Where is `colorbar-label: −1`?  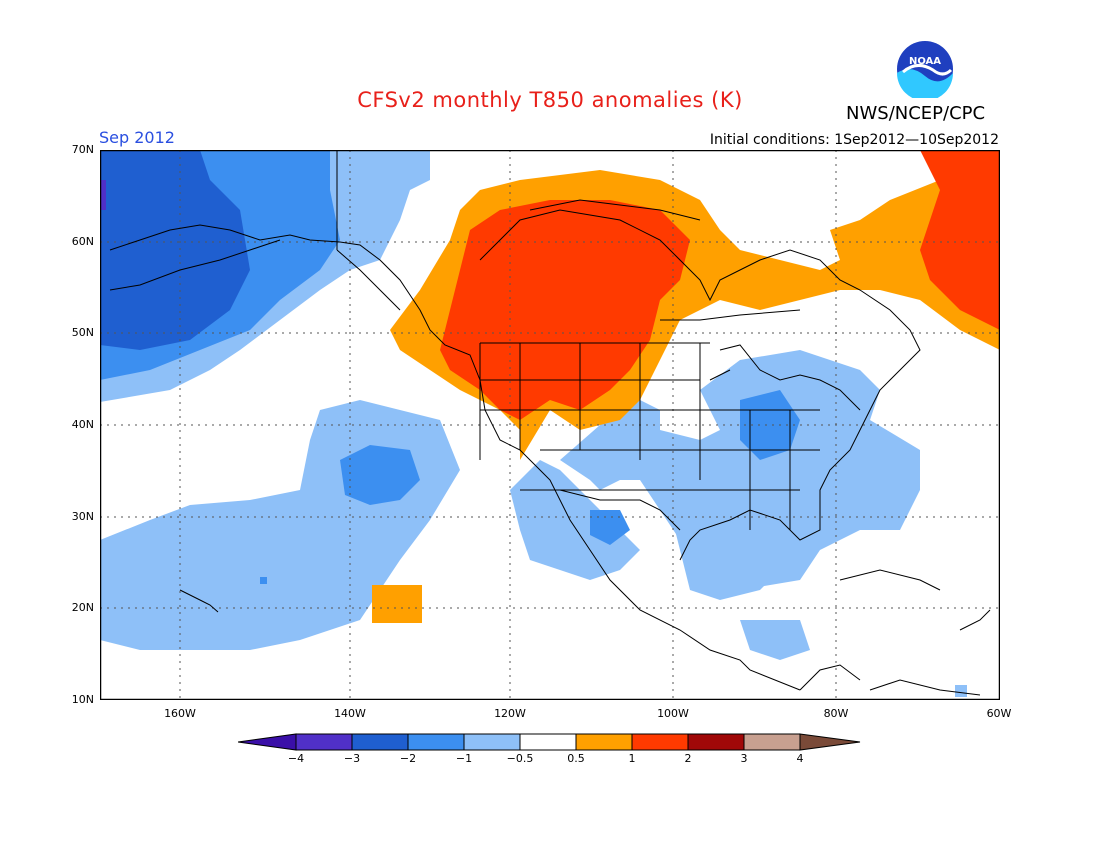
colorbar-label: −1 is located at coordinates (464, 758).